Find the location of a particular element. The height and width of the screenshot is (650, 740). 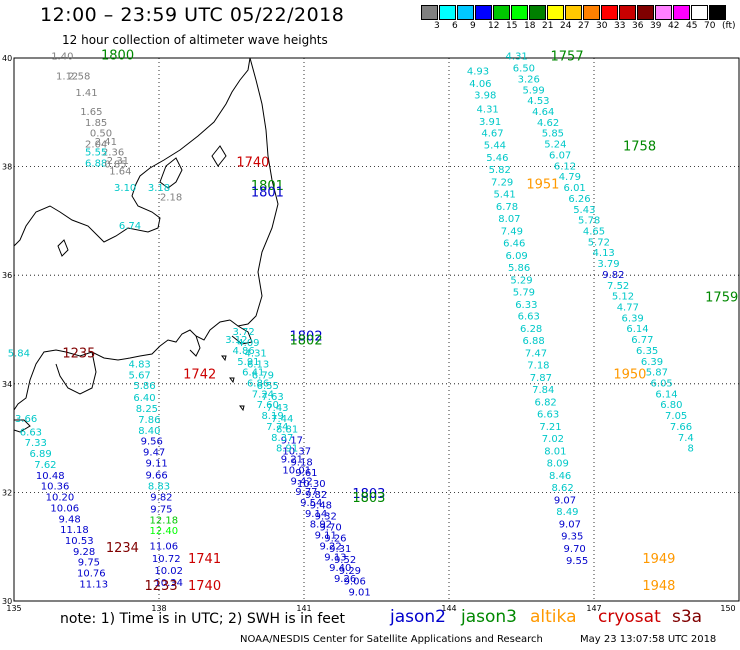

lon-tick-label: 138 is located at coordinates (158, 608).